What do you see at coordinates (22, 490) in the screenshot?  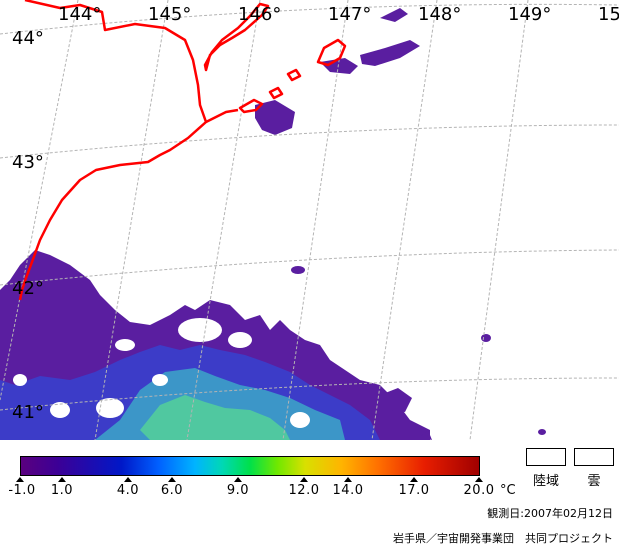 I see `tick-label: -1.0` at bounding box center [22, 490].